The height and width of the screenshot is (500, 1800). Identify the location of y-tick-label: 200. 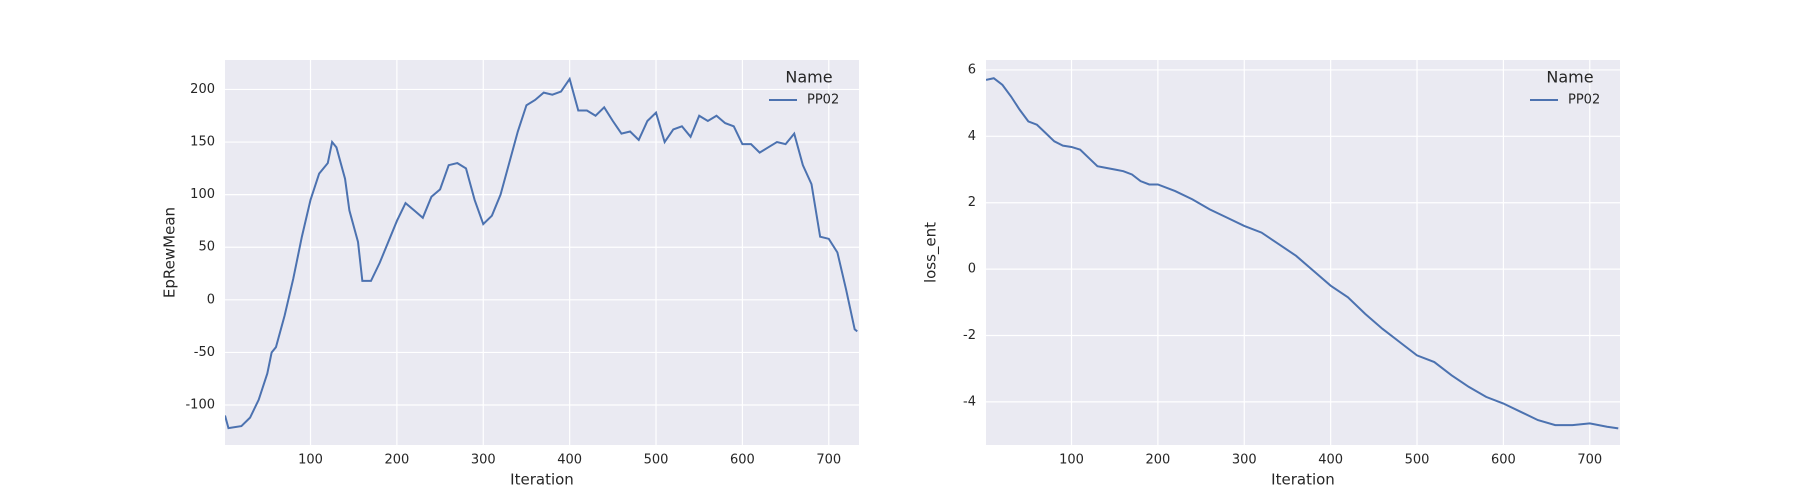
(202, 89).